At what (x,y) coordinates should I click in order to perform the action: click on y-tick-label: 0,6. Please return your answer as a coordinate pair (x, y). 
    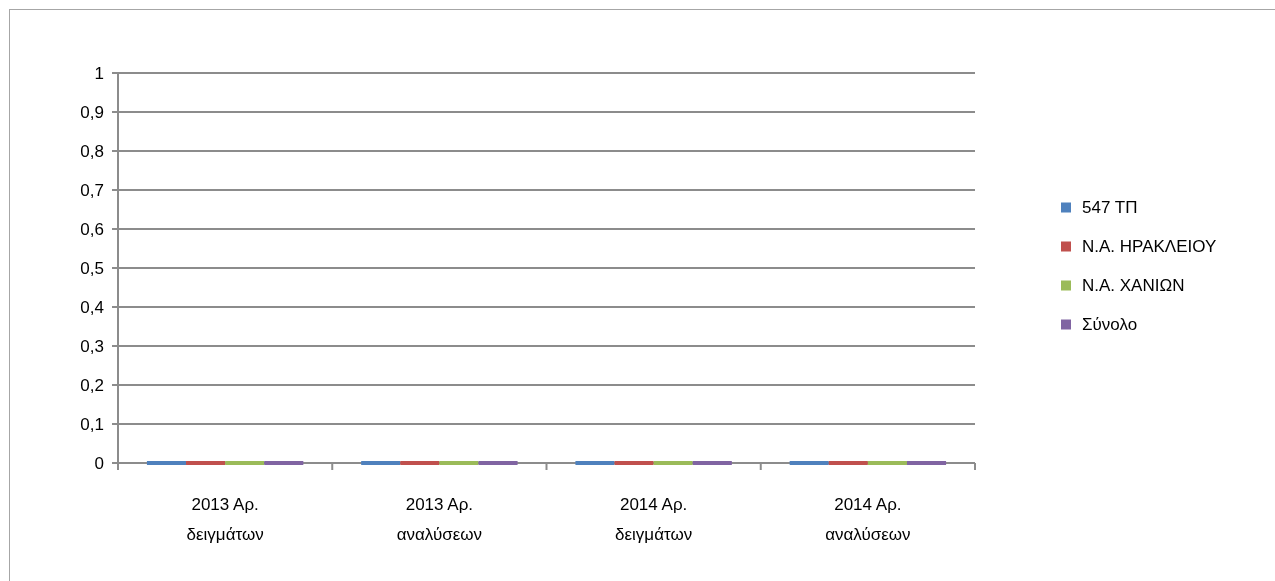
    Looking at the image, I should click on (92, 229).